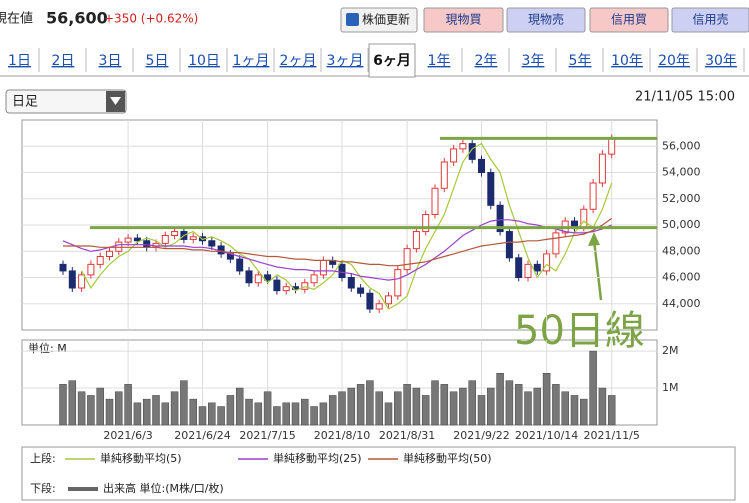 The width and height of the screenshot is (749, 503). Describe the element at coordinates (63, 61) in the screenshot. I see `tab: 2日` at that location.